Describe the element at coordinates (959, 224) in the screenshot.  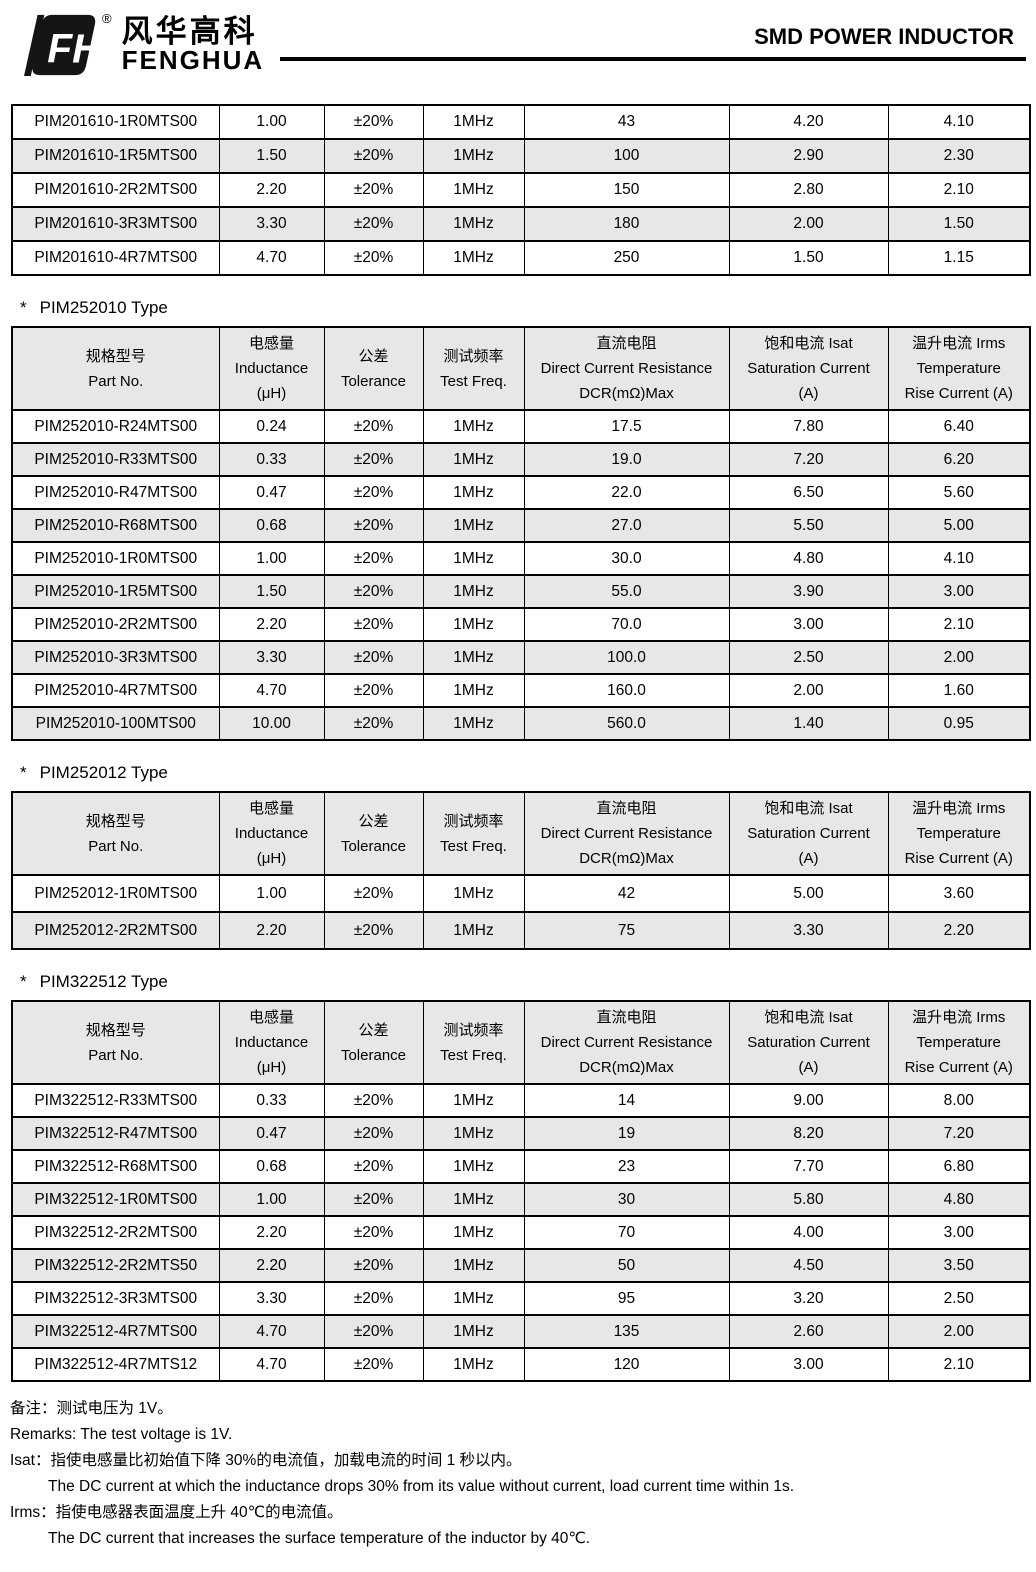
I see `cell-irms: 1.50` at that location.